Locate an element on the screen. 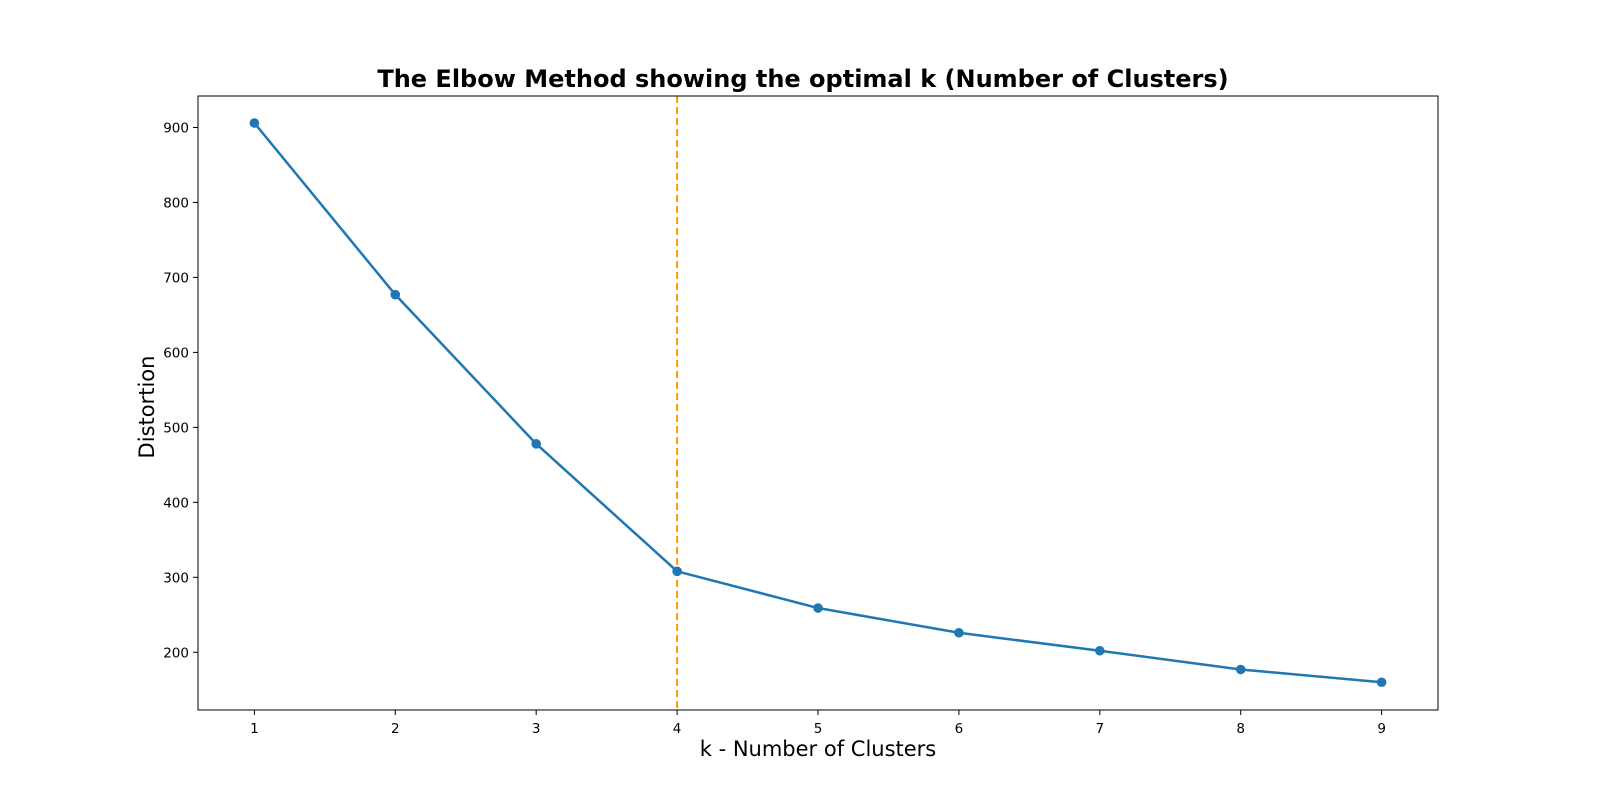  x-tick-label: 1 is located at coordinates (254, 729).